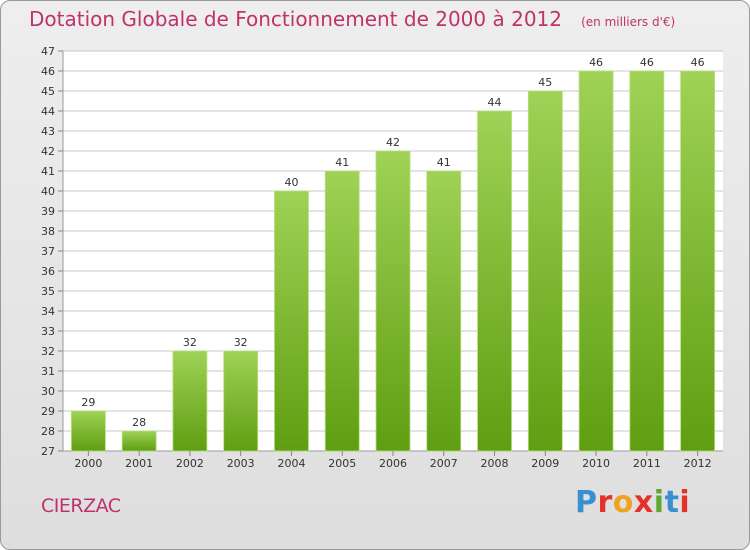  I want to click on y-tick-label: 31, so click(48, 371).